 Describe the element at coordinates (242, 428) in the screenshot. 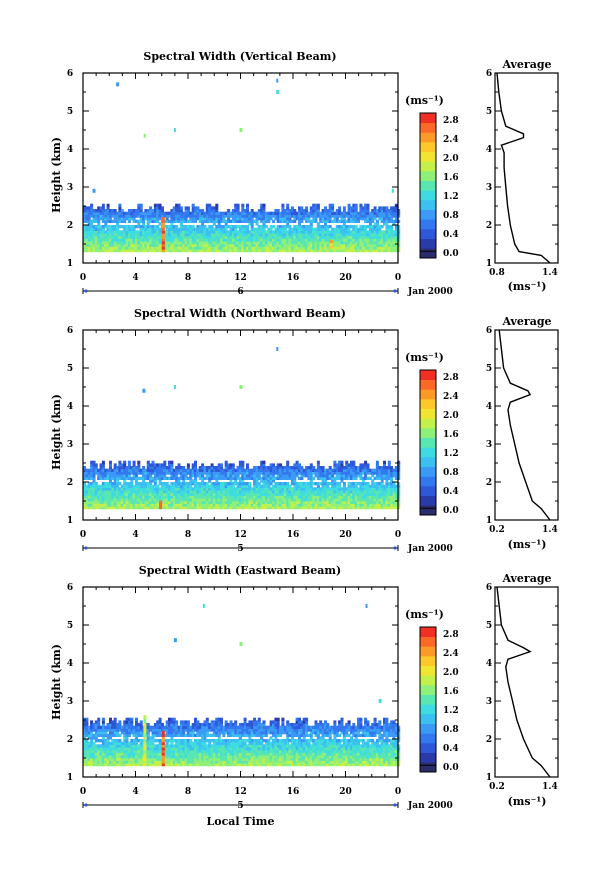

I see `heatmap-plot` at that location.